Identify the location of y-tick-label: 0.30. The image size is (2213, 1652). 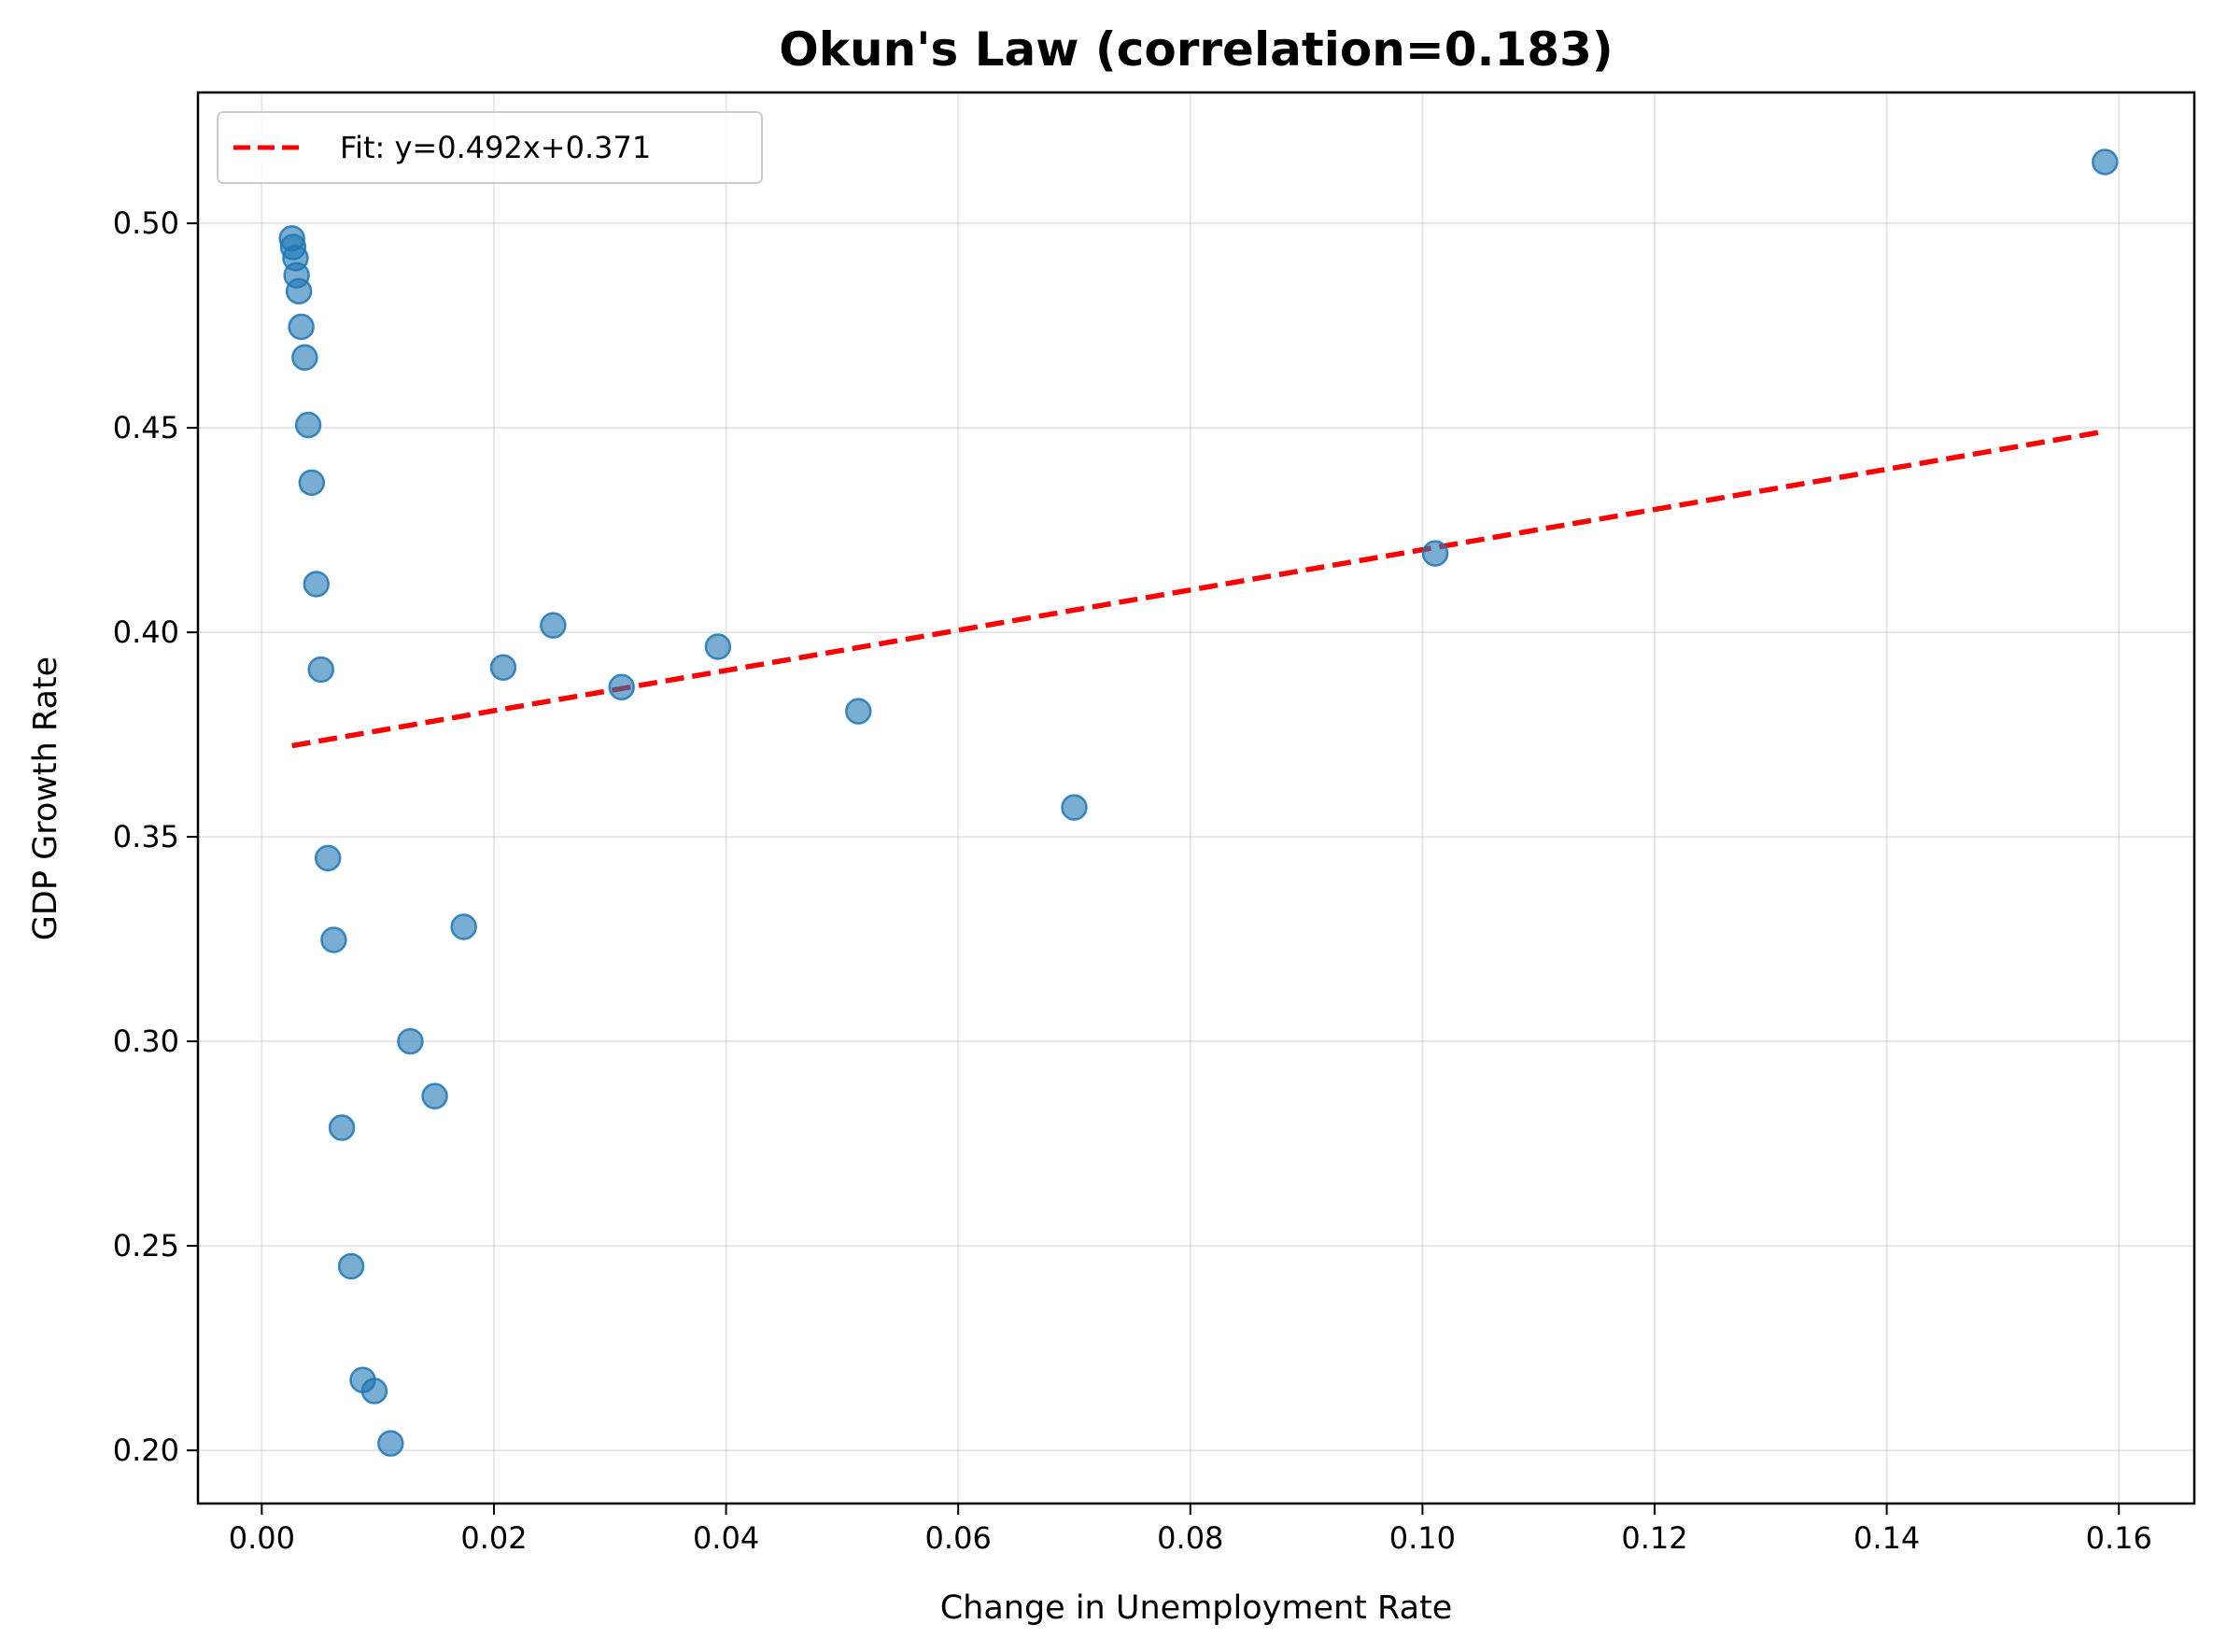
(146, 1041).